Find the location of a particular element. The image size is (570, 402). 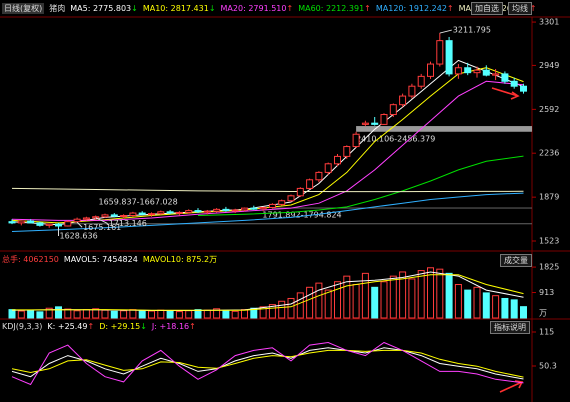

y-unit: 万 is located at coordinates (543, 313).